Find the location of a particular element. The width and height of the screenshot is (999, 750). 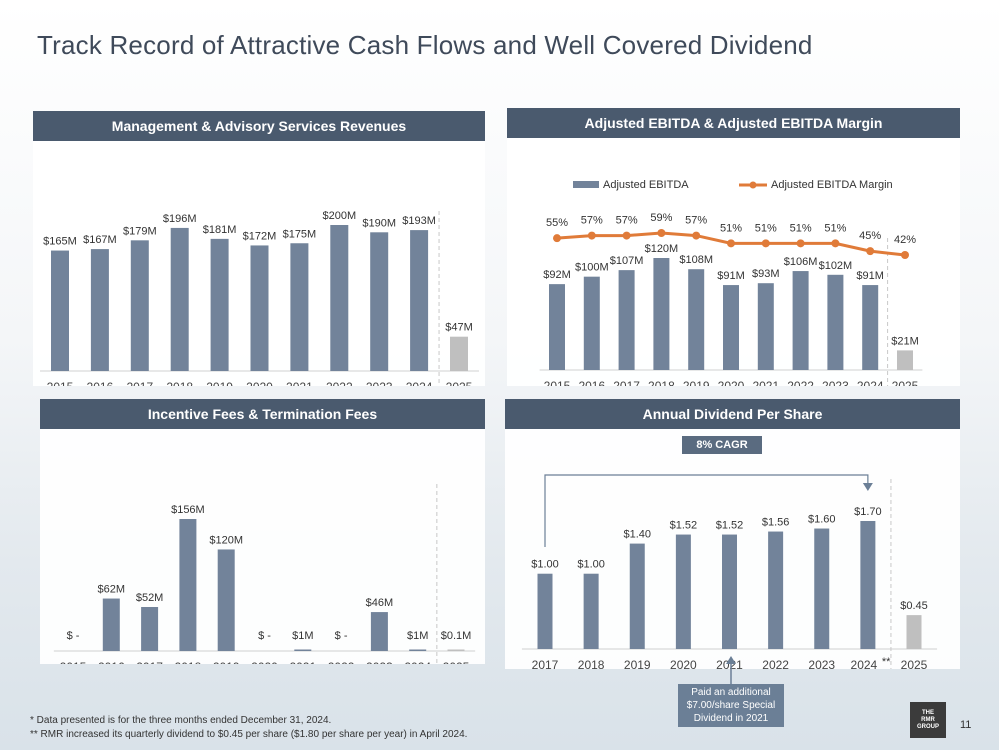

margin-point-2025 is located at coordinates (905, 255).